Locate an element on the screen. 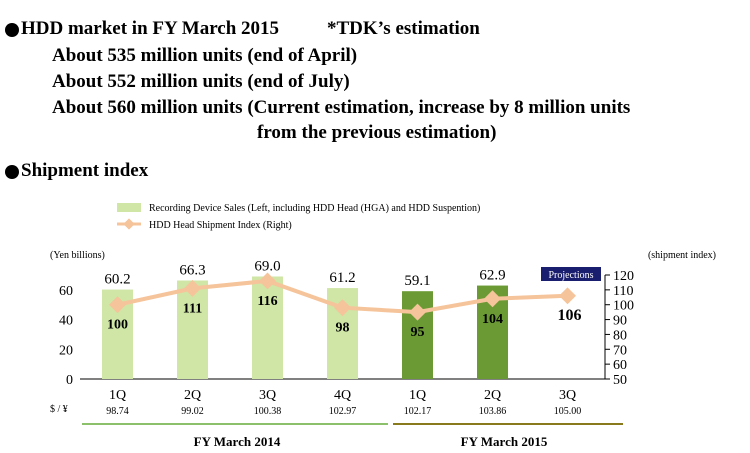 The height and width of the screenshot is (453, 750). x-tick-label: 4Q is located at coordinates (342, 395).